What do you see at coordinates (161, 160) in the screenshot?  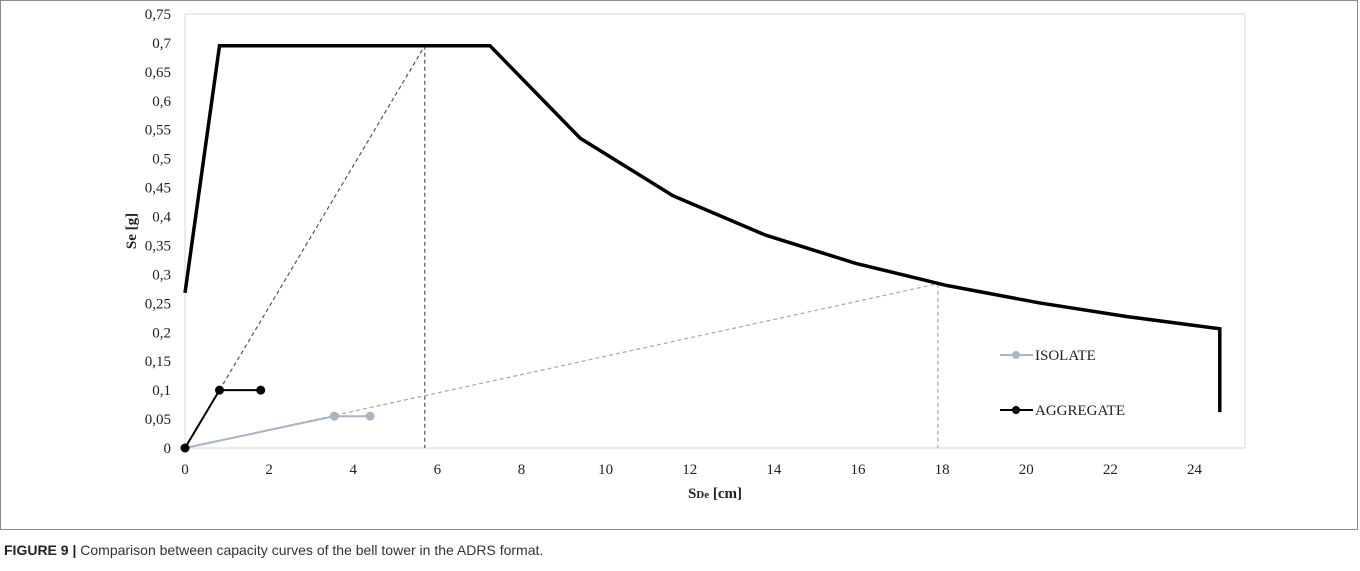 I see `y-tick-label: 0,5` at bounding box center [161, 160].